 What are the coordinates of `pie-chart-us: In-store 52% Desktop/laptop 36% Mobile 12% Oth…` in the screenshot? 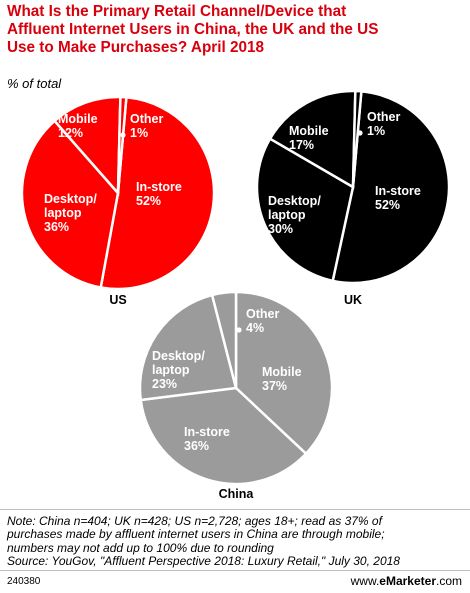 It's located at (118, 201).